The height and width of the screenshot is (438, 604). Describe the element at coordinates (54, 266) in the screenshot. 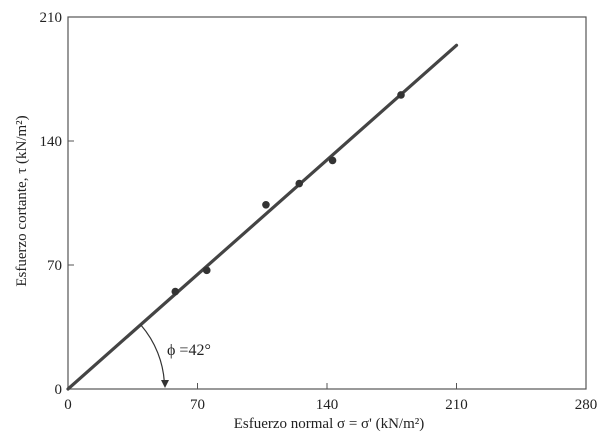

I see `y-tick-label: 70` at that location.